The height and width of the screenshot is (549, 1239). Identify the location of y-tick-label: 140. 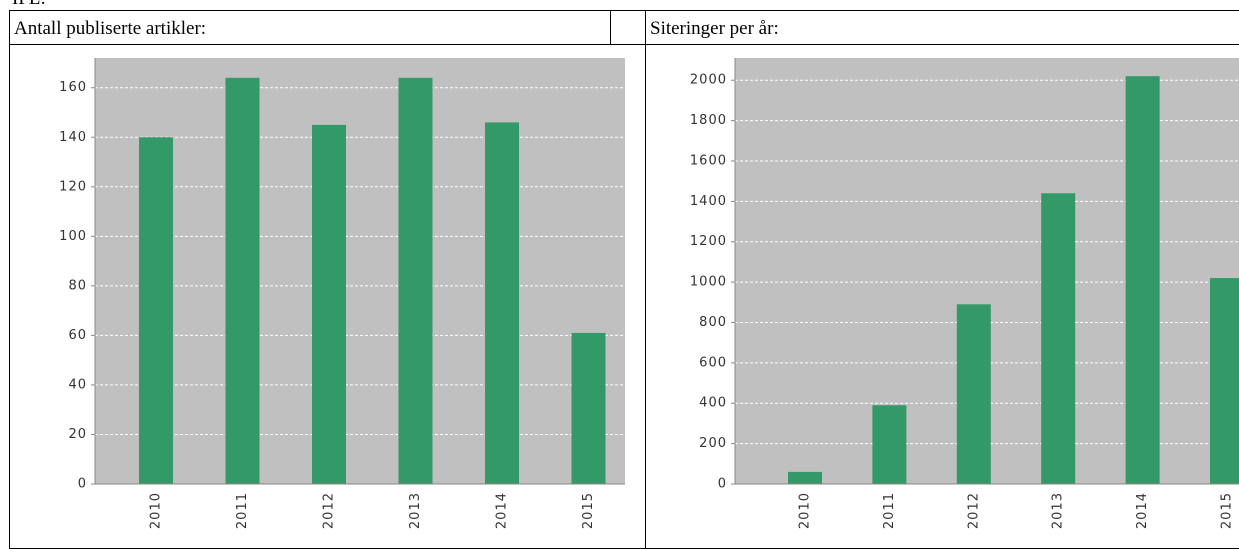
(73, 137).